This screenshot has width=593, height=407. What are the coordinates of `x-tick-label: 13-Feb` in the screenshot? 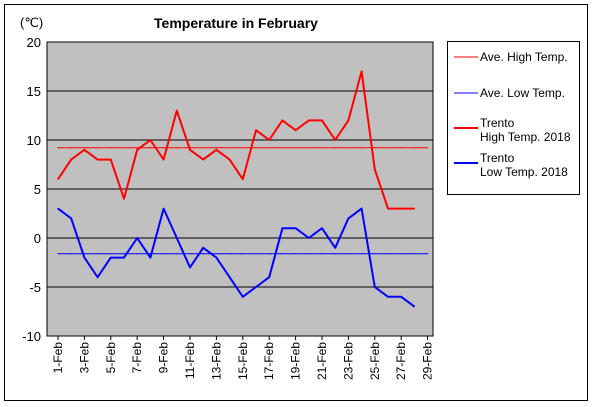 It's located at (216, 361).